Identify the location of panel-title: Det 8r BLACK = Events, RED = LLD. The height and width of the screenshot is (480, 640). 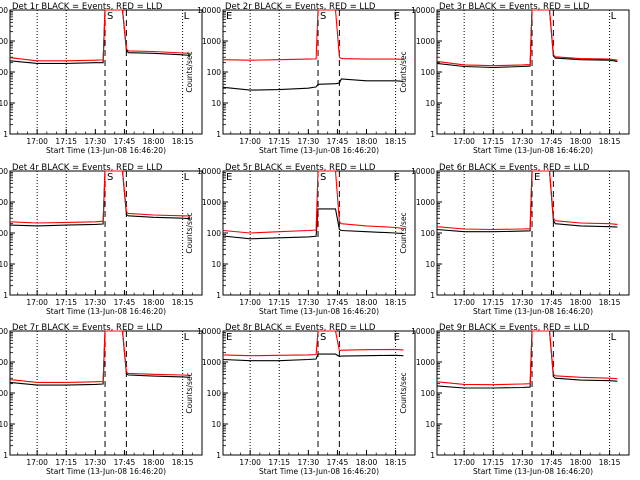
(300, 328).